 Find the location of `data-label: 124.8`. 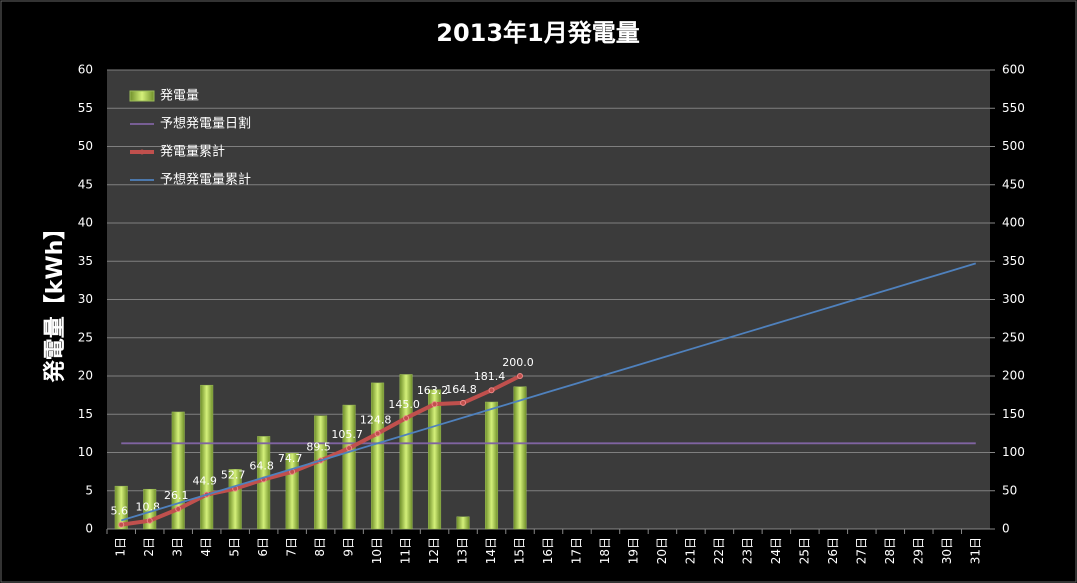

data-label: 124.8 is located at coordinates (376, 420).